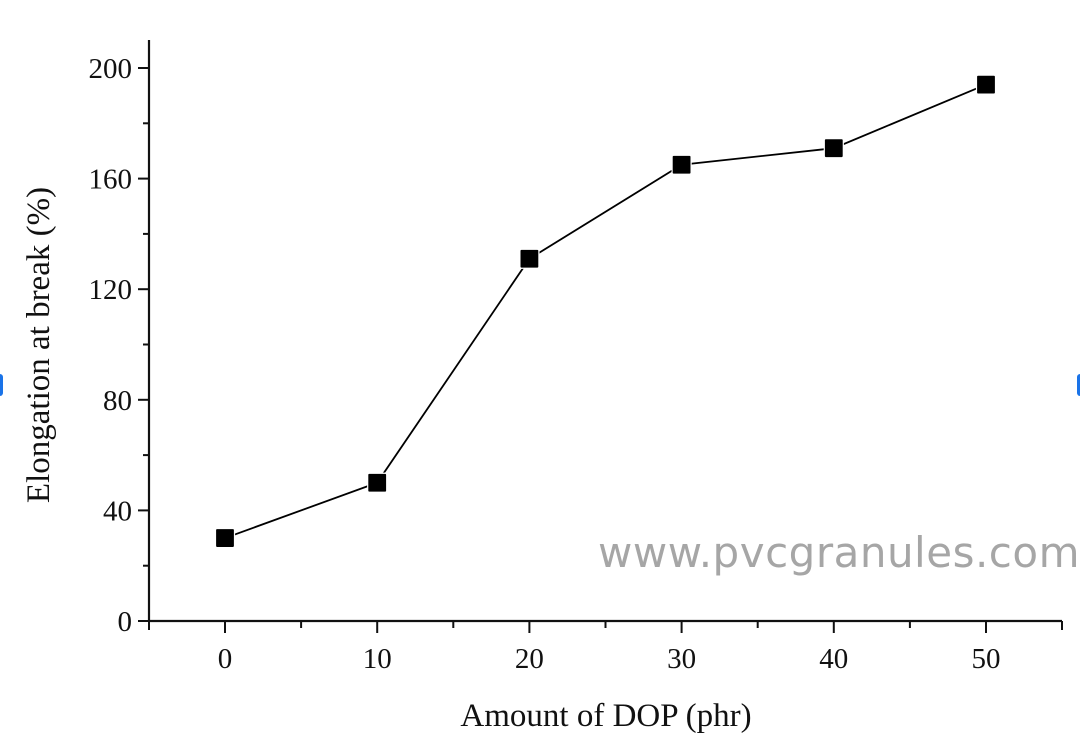 The image size is (1080, 735). What do you see at coordinates (1078, 385) in the screenshot?
I see `right-edge-indicator` at bounding box center [1078, 385].